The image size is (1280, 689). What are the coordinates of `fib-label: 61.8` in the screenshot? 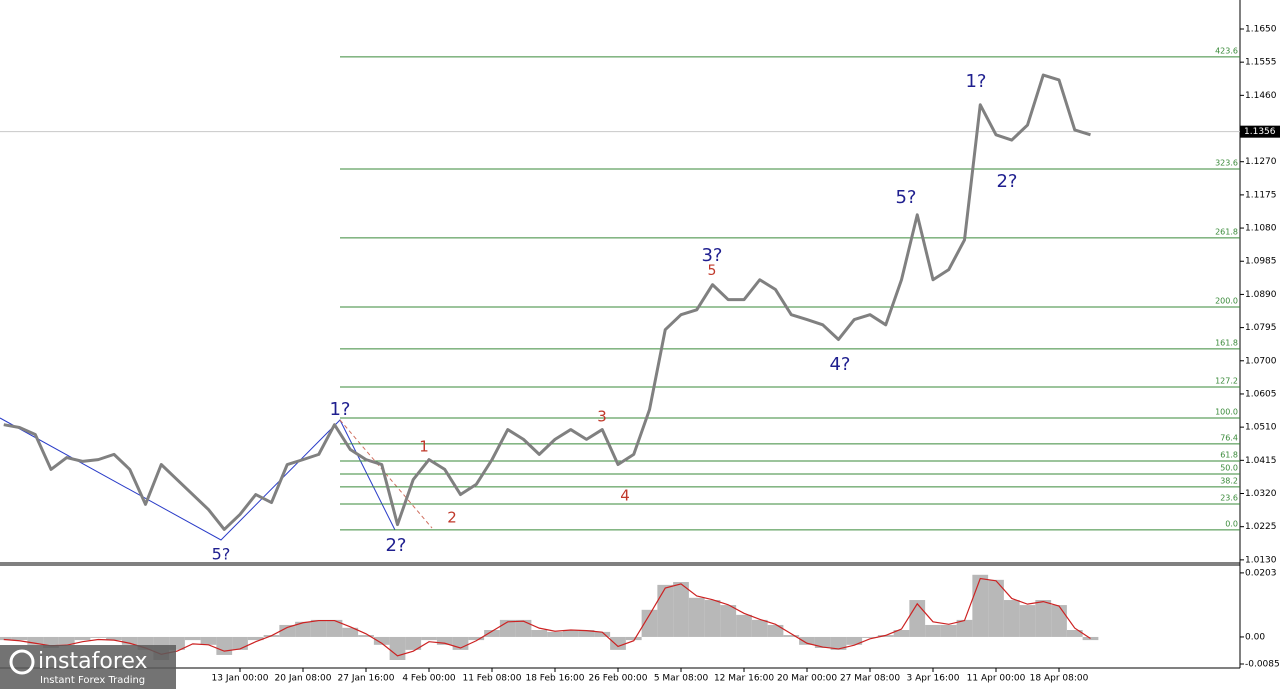 It's located at (1229, 455).